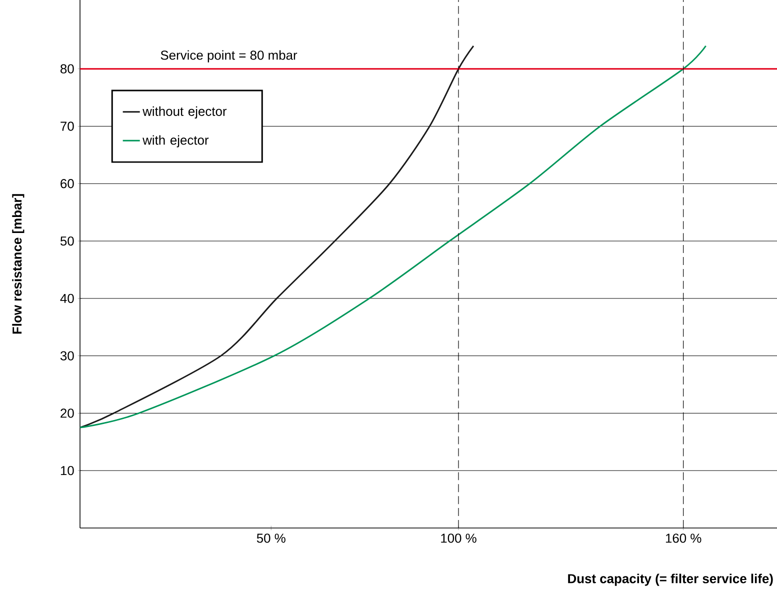 The width and height of the screenshot is (777, 595). I want to click on y-tick-label: 10, so click(67, 471).